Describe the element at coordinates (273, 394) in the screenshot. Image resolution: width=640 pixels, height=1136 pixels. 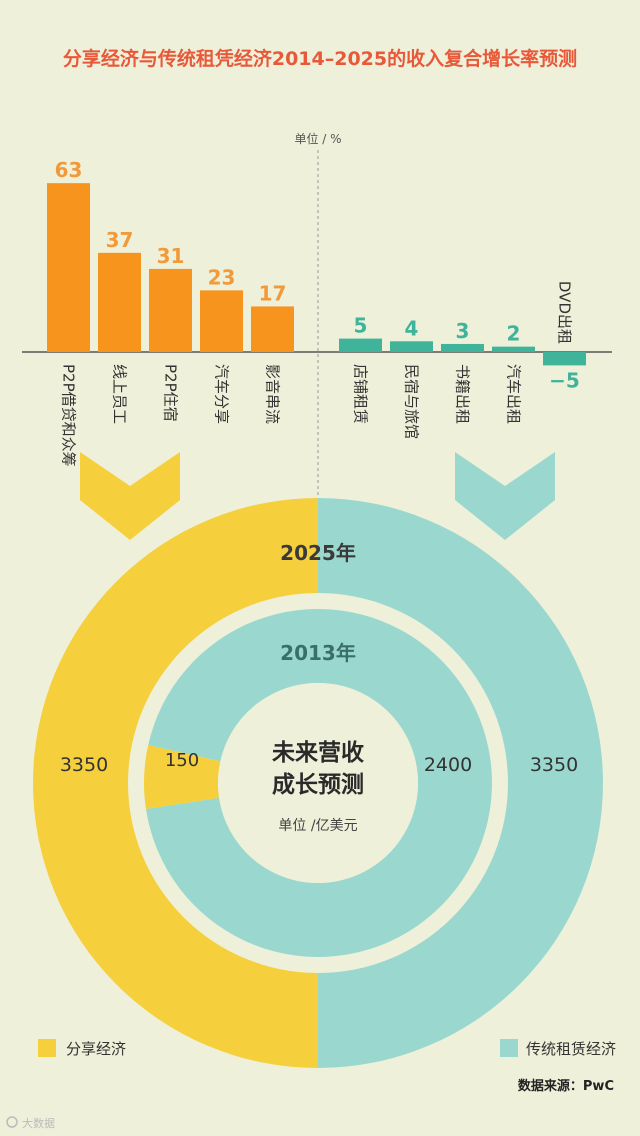
I see `bar-category-sharing-4: 影音串流` at that location.